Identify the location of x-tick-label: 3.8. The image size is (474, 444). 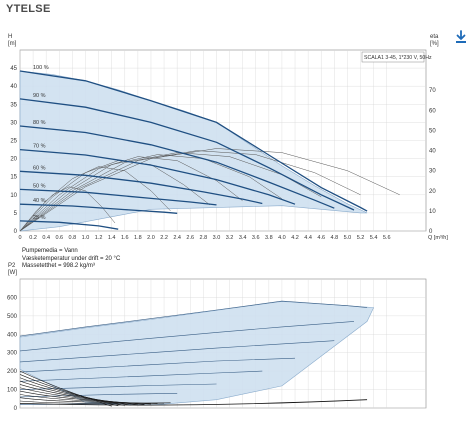
(269, 238).